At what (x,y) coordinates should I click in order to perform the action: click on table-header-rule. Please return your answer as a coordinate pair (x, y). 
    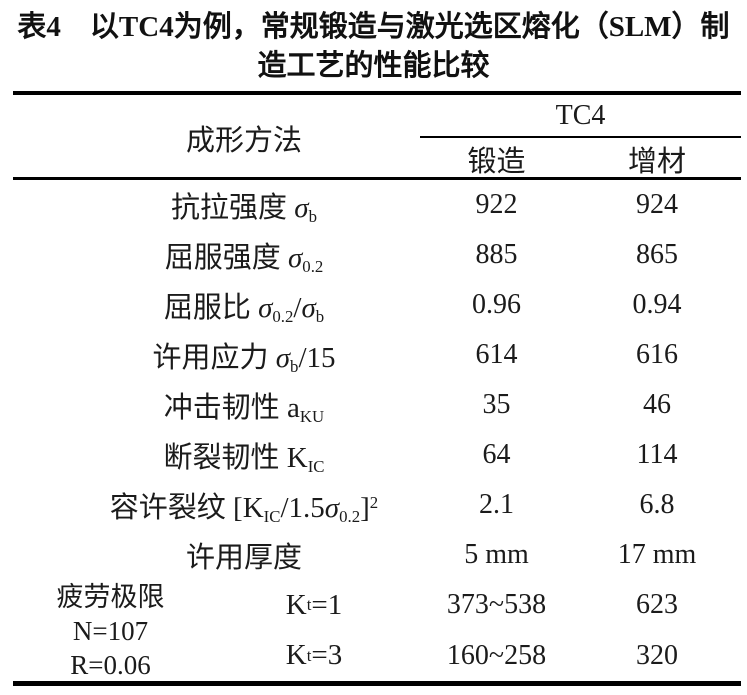
    Looking at the image, I should click on (377, 178).